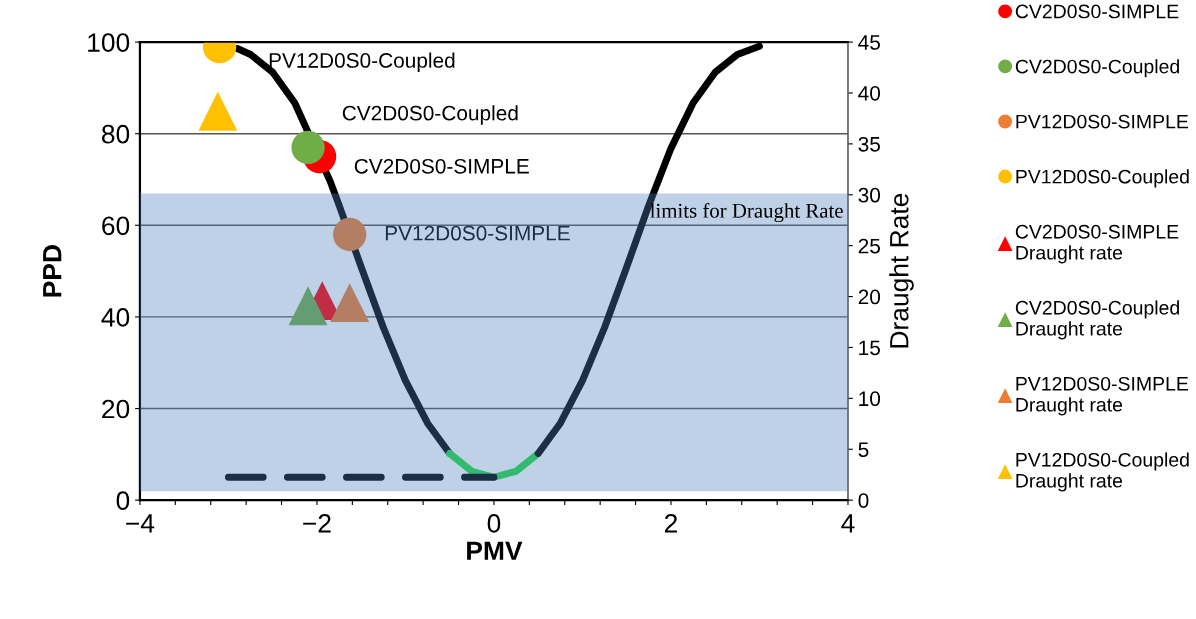 The width and height of the screenshot is (1196, 619). I want to click on y-tick-label: 40, so click(115, 317).